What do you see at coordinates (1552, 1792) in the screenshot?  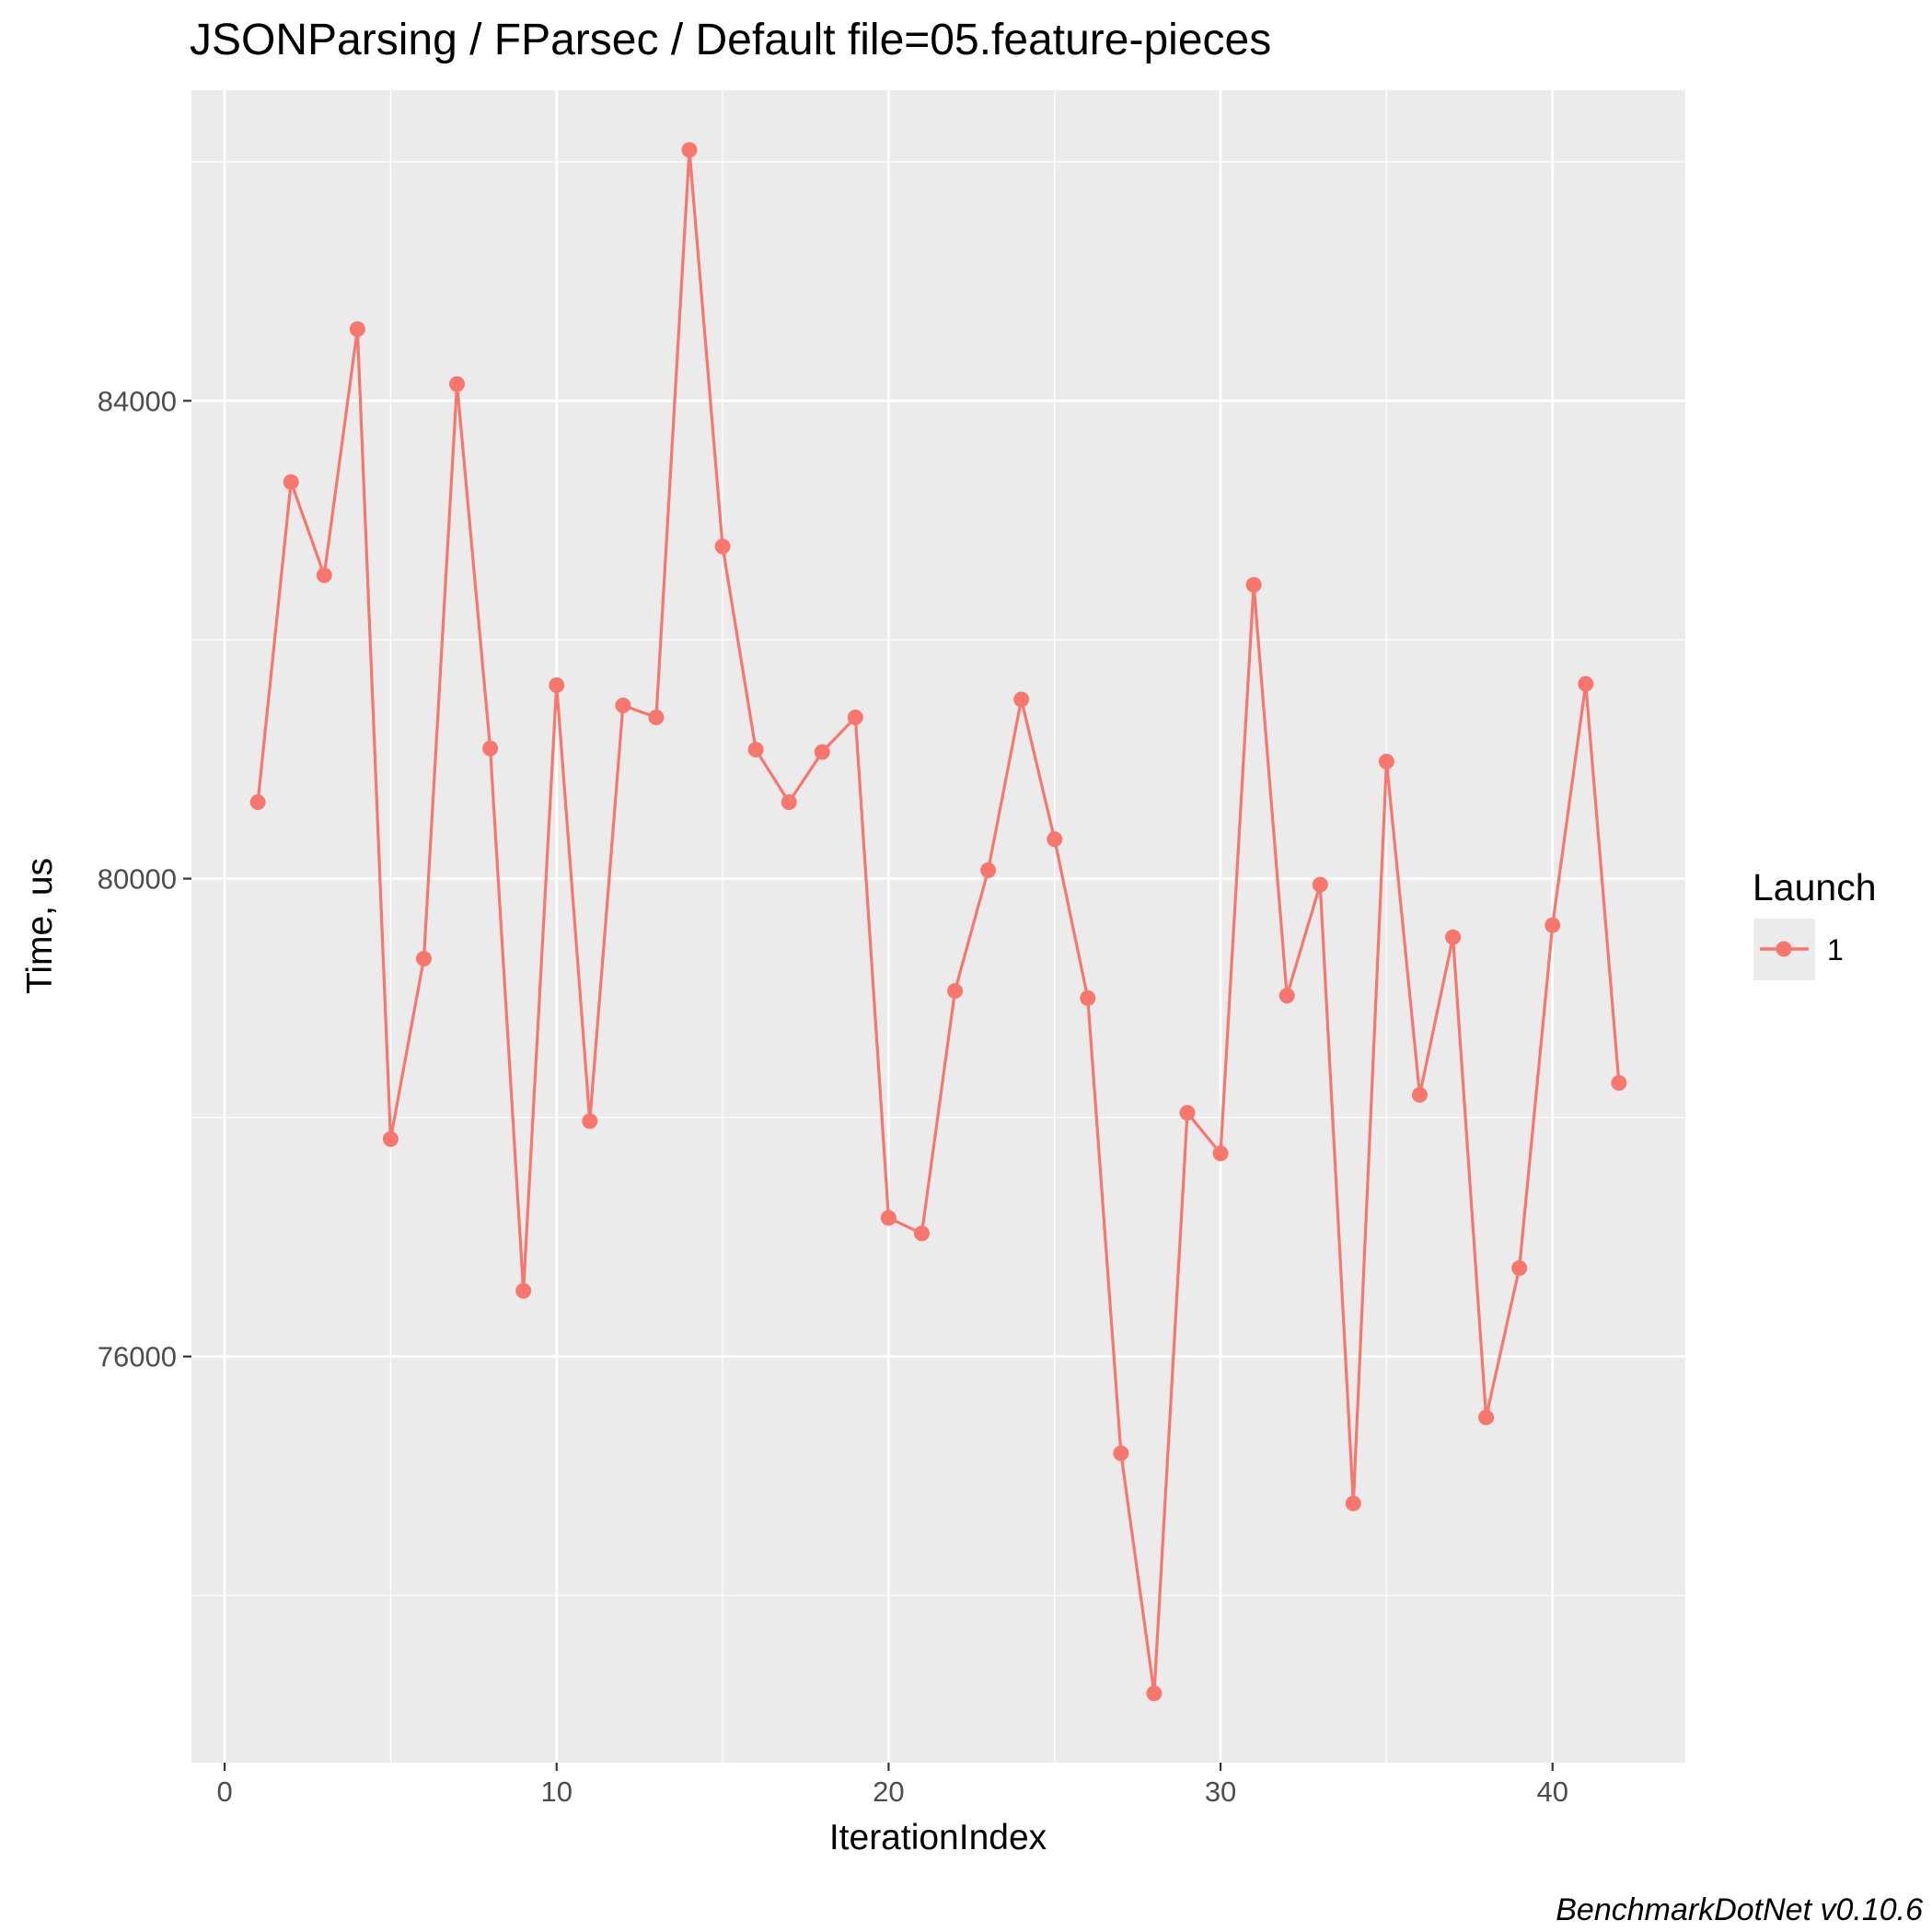 I see `x-tick-label: 40` at bounding box center [1552, 1792].